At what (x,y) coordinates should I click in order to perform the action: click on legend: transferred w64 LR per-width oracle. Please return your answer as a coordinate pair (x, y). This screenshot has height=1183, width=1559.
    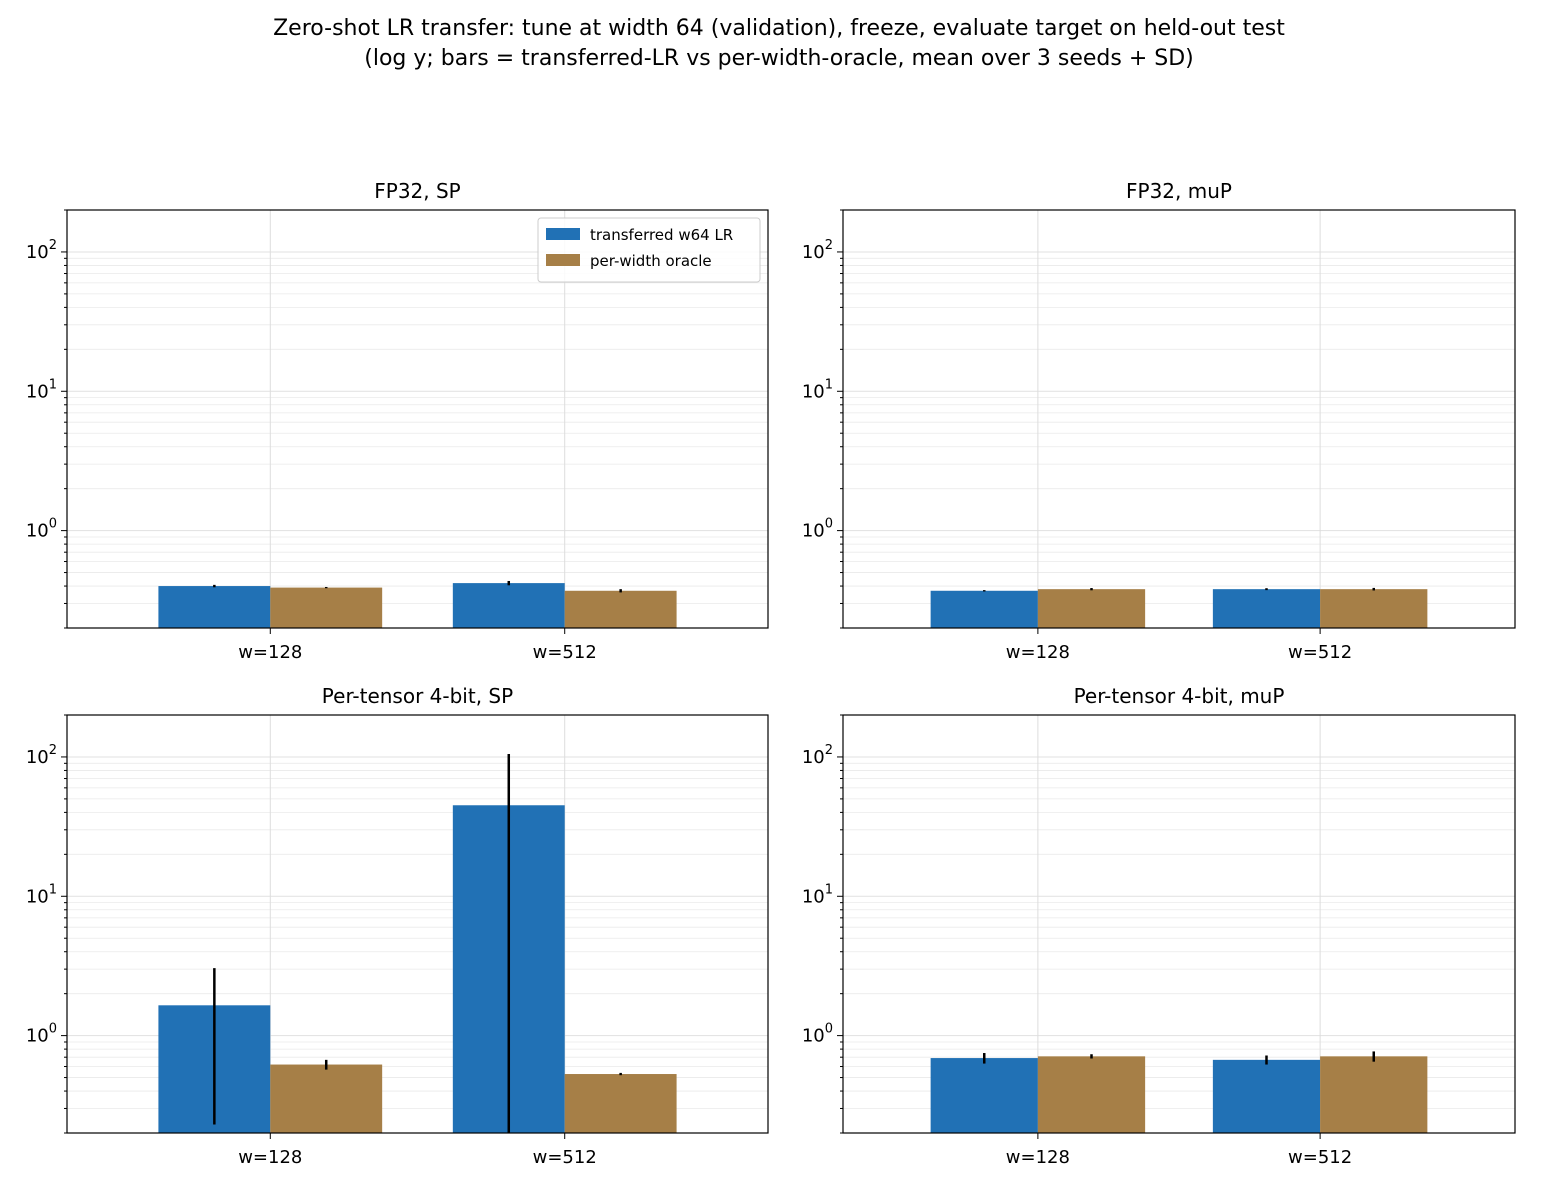
    Looking at the image, I should click on (649, 250).